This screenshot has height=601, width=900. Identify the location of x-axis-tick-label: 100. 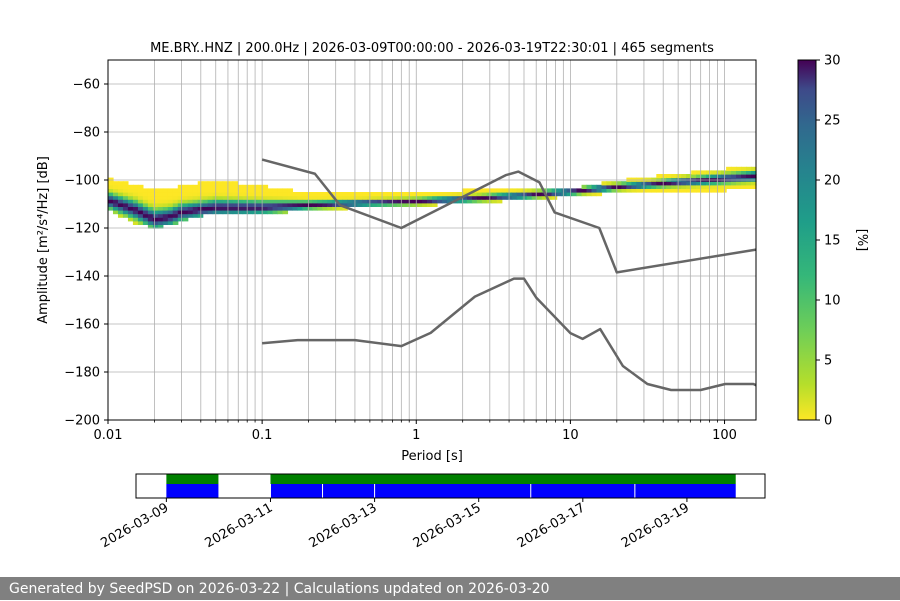
(724, 435).